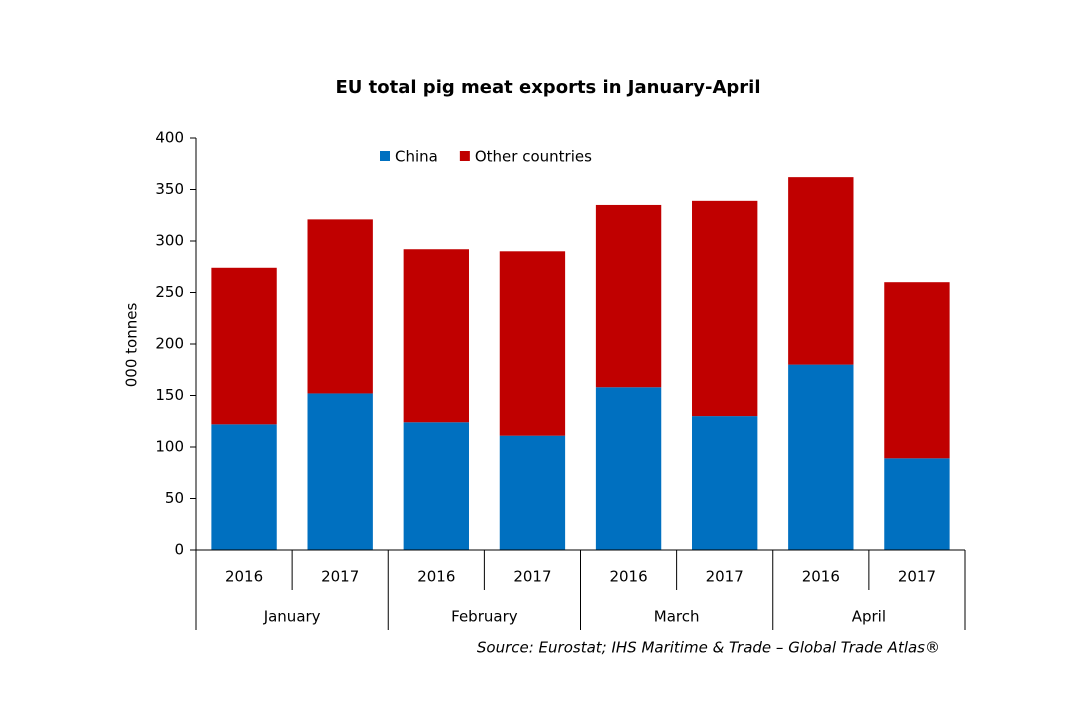 The width and height of the screenshot is (1070, 713). I want to click on y-tick-label: 400, so click(169, 138).